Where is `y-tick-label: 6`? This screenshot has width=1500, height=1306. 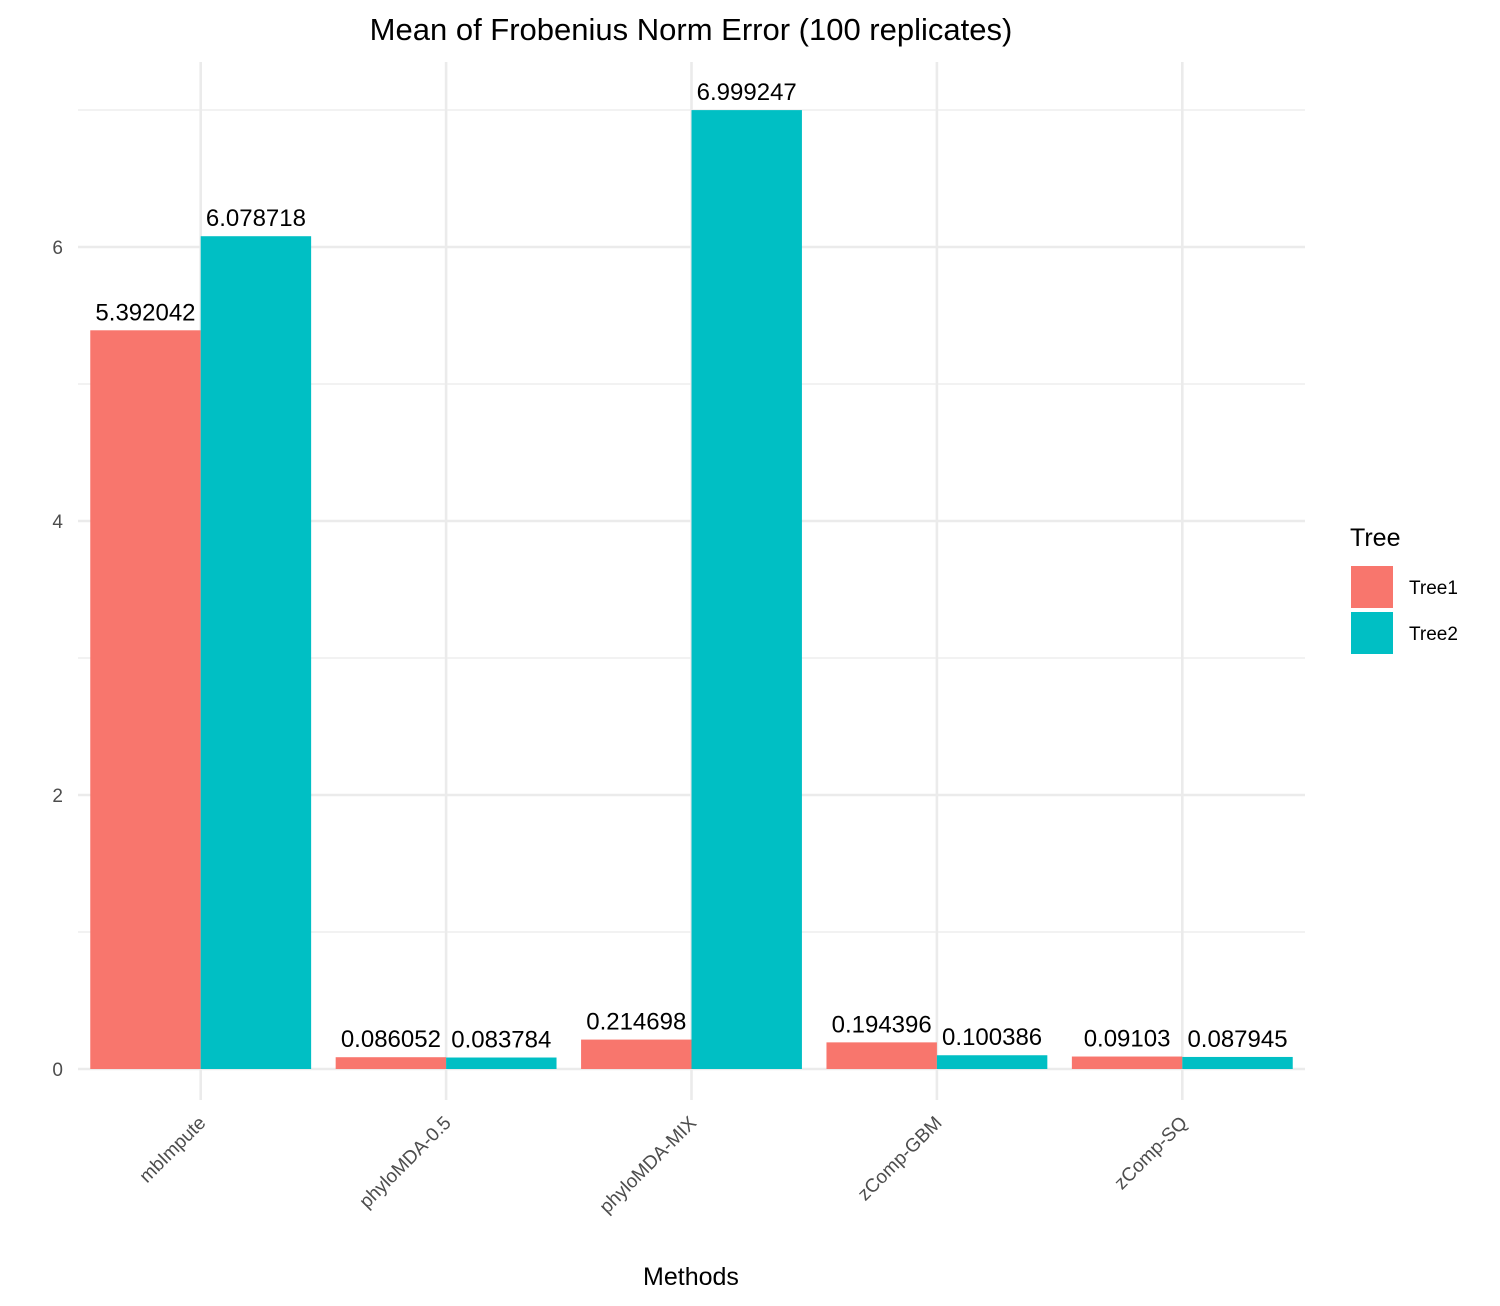 y-tick-label: 6 is located at coordinates (57, 248).